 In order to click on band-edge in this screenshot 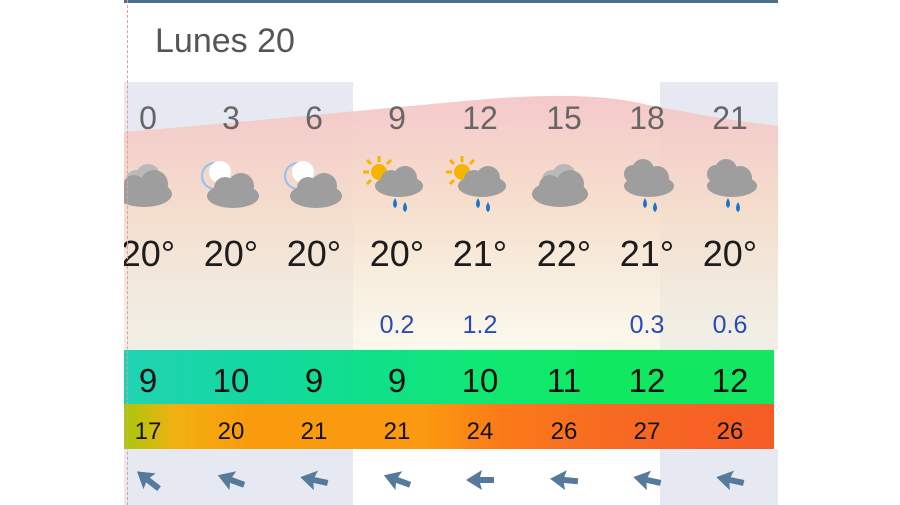, I will do `click(776, 399)`.